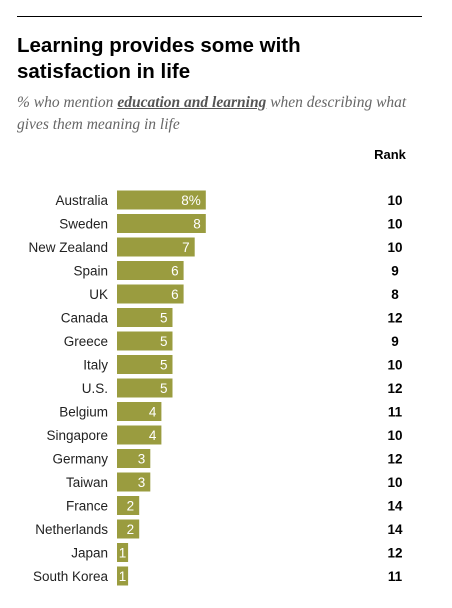 Image resolution: width=452 pixels, height=608 pixels. What do you see at coordinates (71, 529) in the screenshot?
I see `category-label: Netherlands` at bounding box center [71, 529].